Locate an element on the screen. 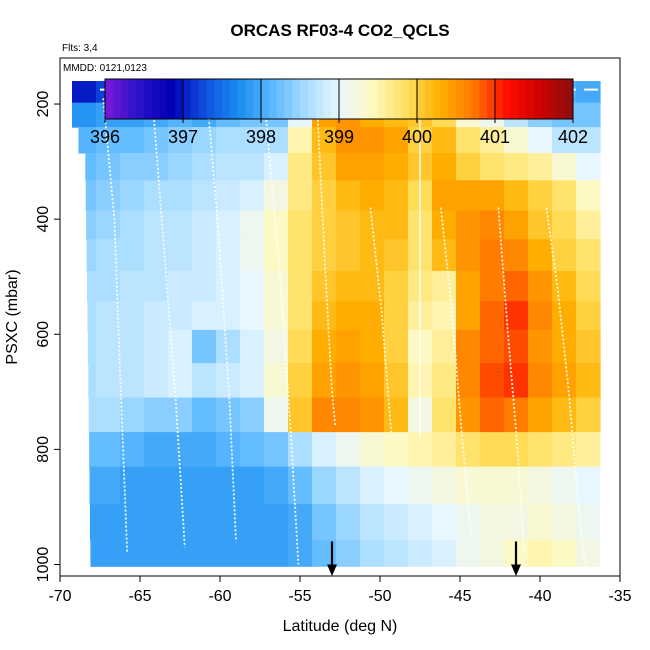 This screenshot has height=650, width=650. x-axis-tick-label: -55 is located at coordinates (299, 596).